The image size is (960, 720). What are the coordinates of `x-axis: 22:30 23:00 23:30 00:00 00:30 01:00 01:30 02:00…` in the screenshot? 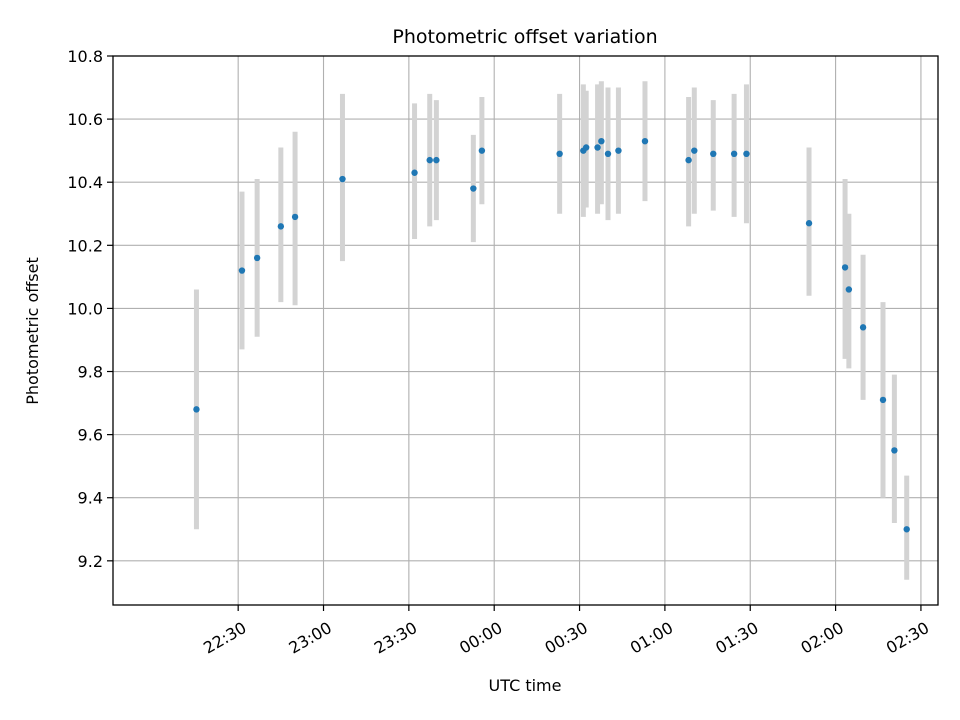 It's located at (566, 631).